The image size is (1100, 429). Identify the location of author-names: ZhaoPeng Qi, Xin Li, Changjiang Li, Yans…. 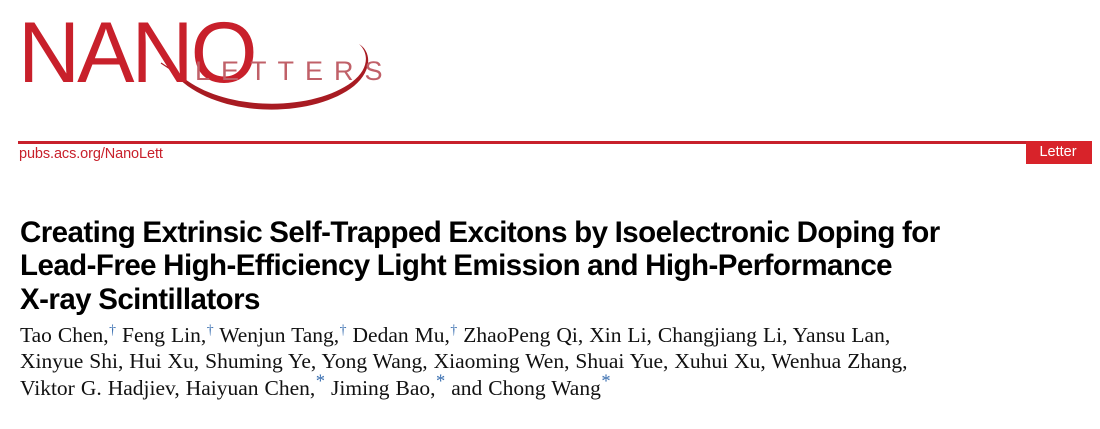
(674, 335).